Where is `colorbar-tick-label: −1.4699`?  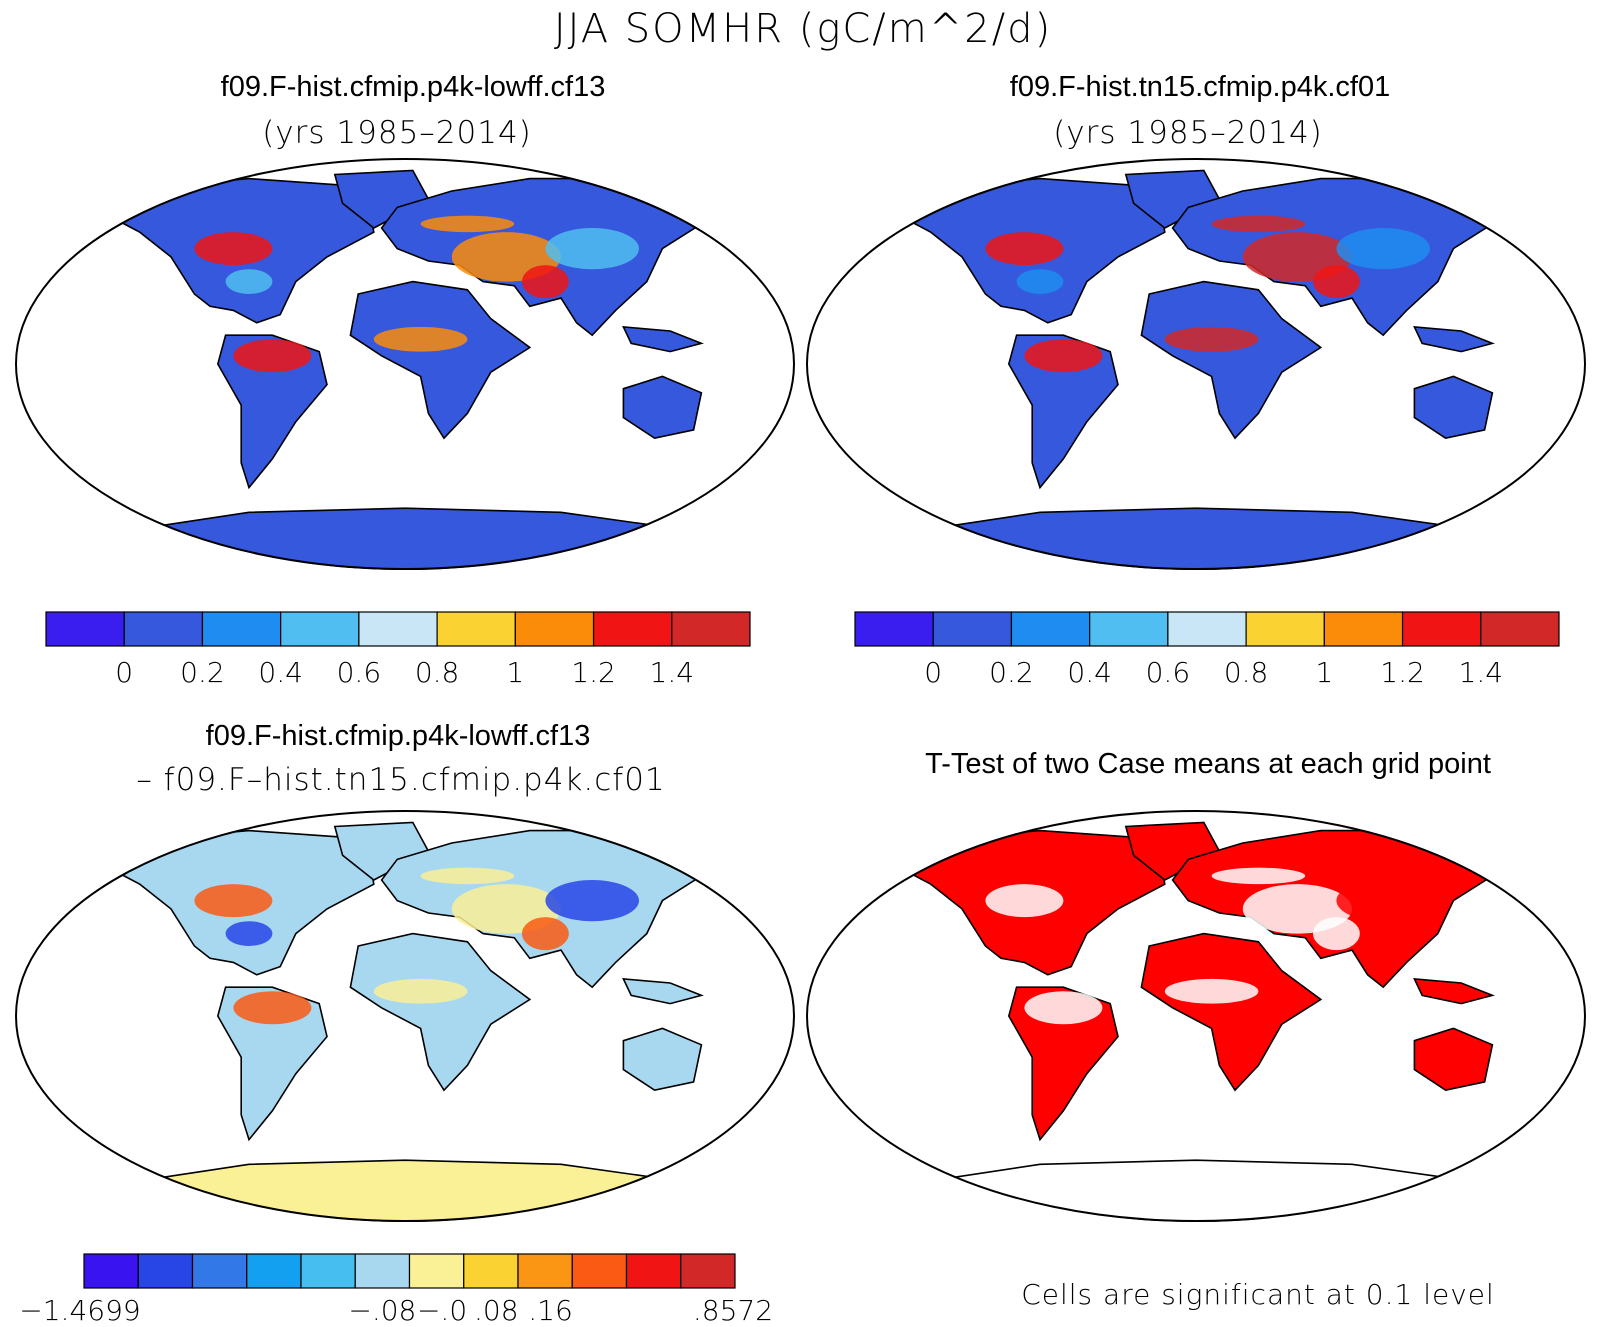 colorbar-tick-label: −1.4699 is located at coordinates (79, 1310).